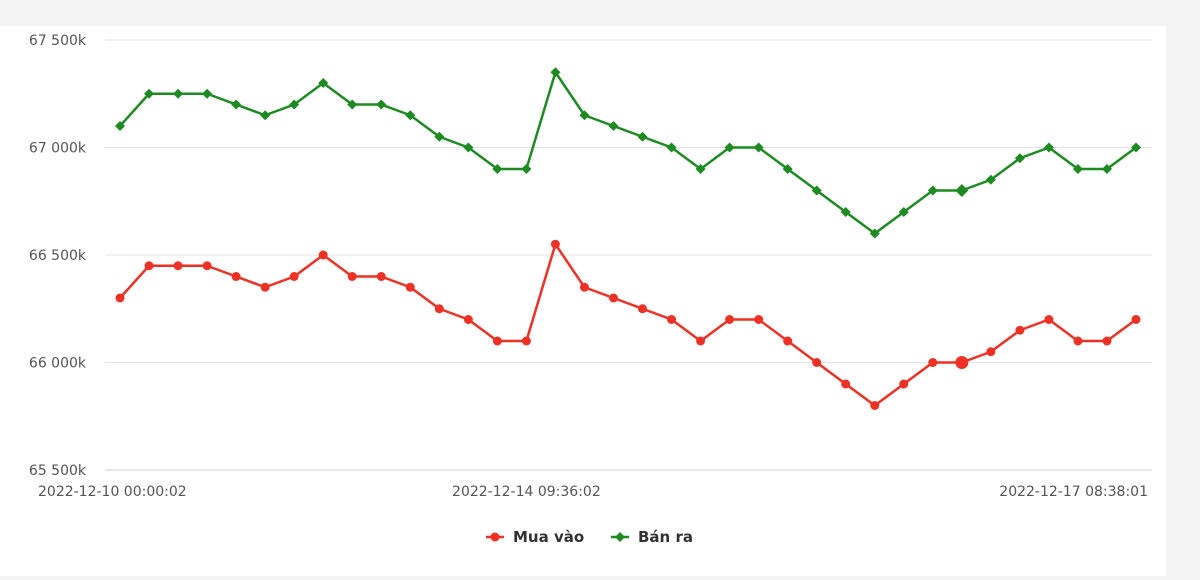 The width and height of the screenshot is (1200, 580). I want to click on y-tick-label: 66 000k, so click(58, 364).